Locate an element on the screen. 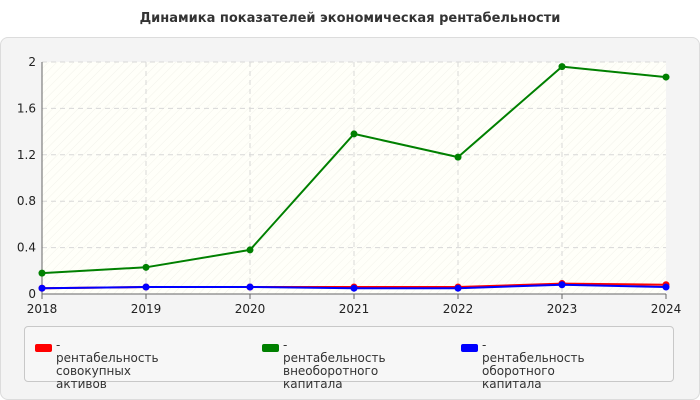  x-tick-label: 2019 is located at coordinates (146, 309).